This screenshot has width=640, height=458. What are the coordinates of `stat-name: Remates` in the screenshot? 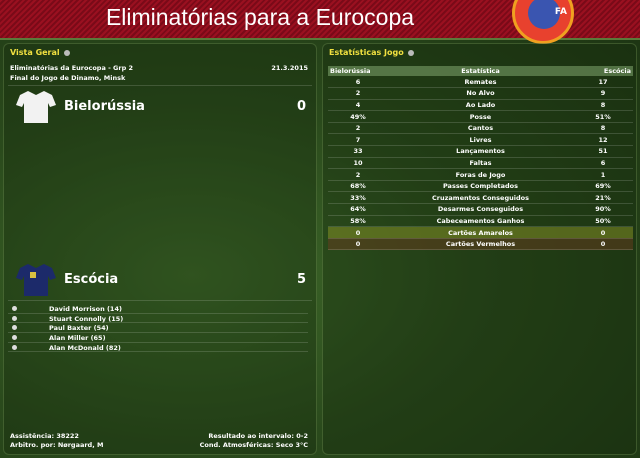 It's located at (480, 82).